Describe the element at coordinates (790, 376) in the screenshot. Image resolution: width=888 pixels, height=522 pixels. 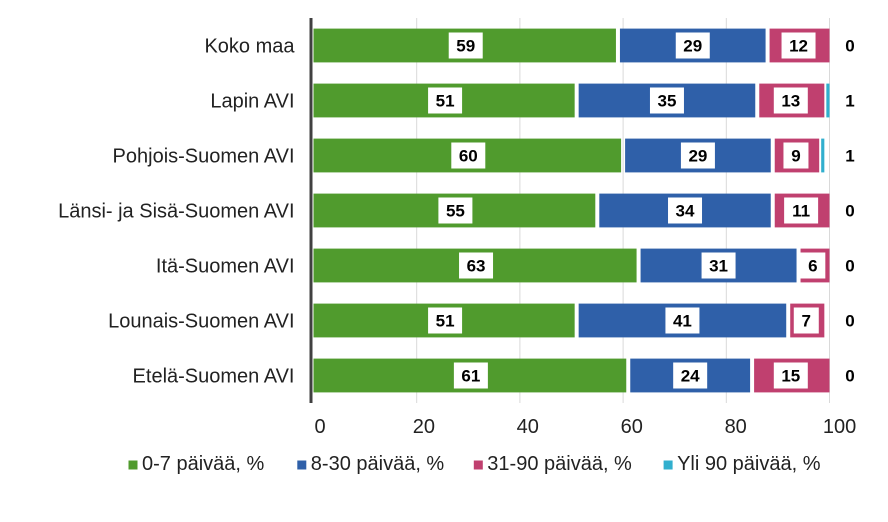
I see `svg-text: 15` at that location.